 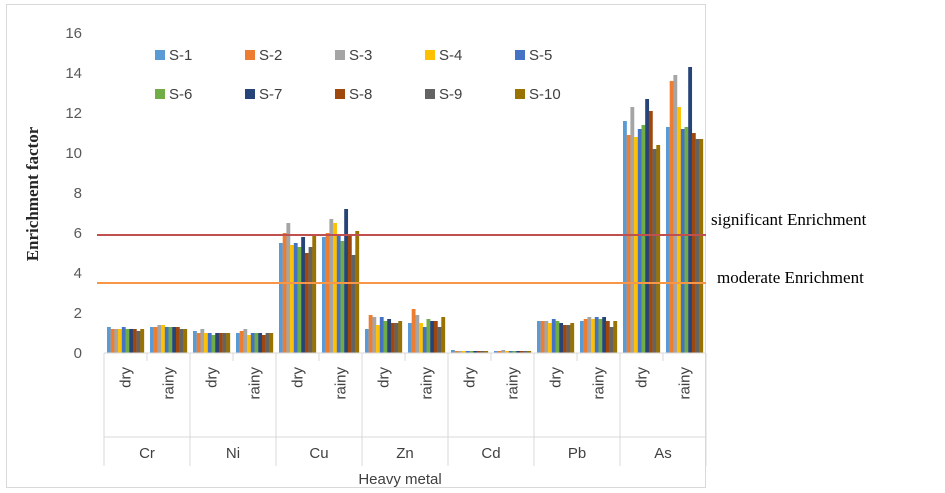 What do you see at coordinates (73, 193) in the screenshot?
I see `y-axis-ticks: 0 2 4 6 8 10 12 14 16` at bounding box center [73, 193].